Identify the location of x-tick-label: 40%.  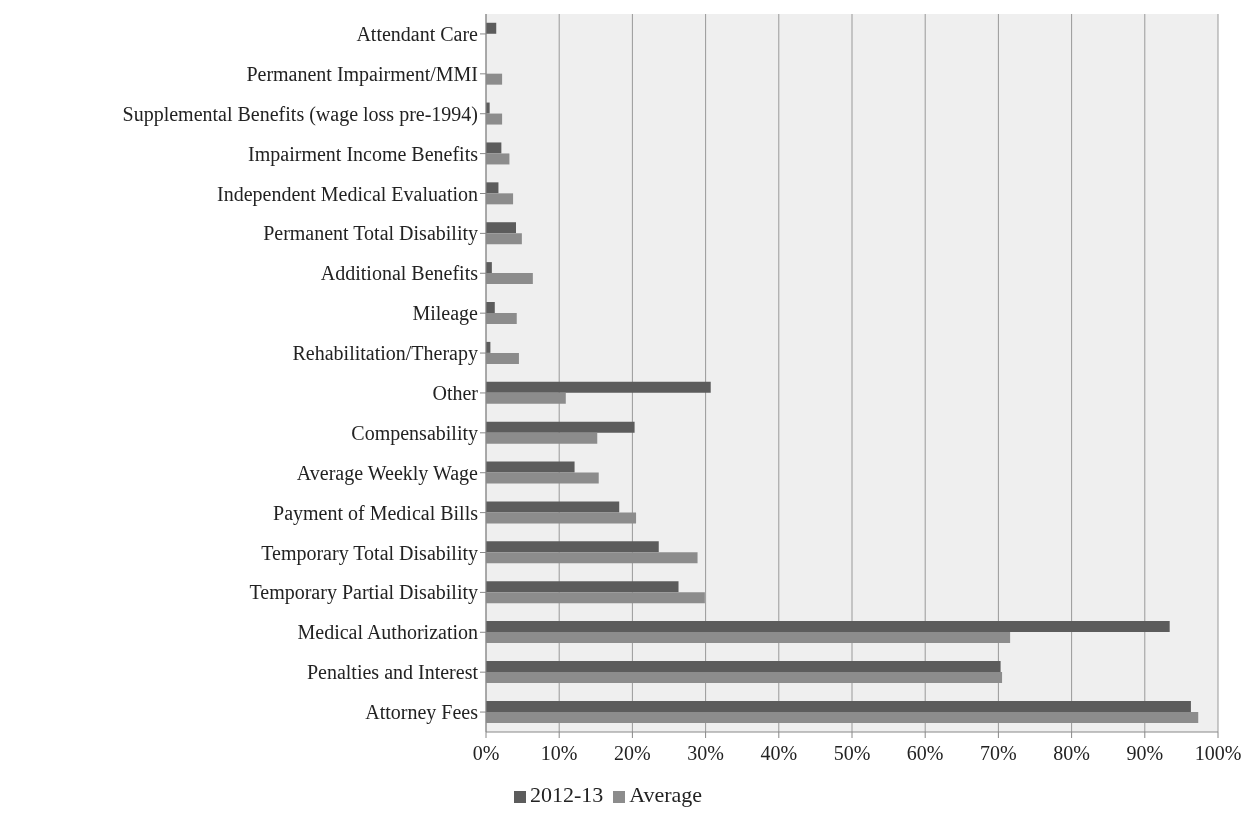
(779, 753).